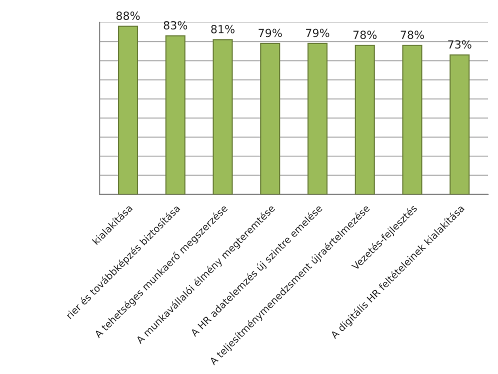  What do you see at coordinates (460, 44) in the screenshot?
I see `data-label: 73%` at bounding box center [460, 44].